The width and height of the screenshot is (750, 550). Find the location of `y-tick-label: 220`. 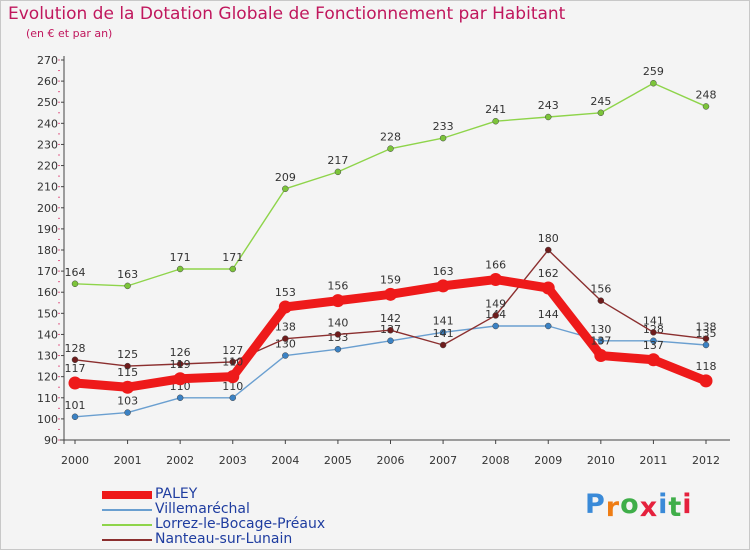

y-tick-label: 220 is located at coordinates (47, 166).